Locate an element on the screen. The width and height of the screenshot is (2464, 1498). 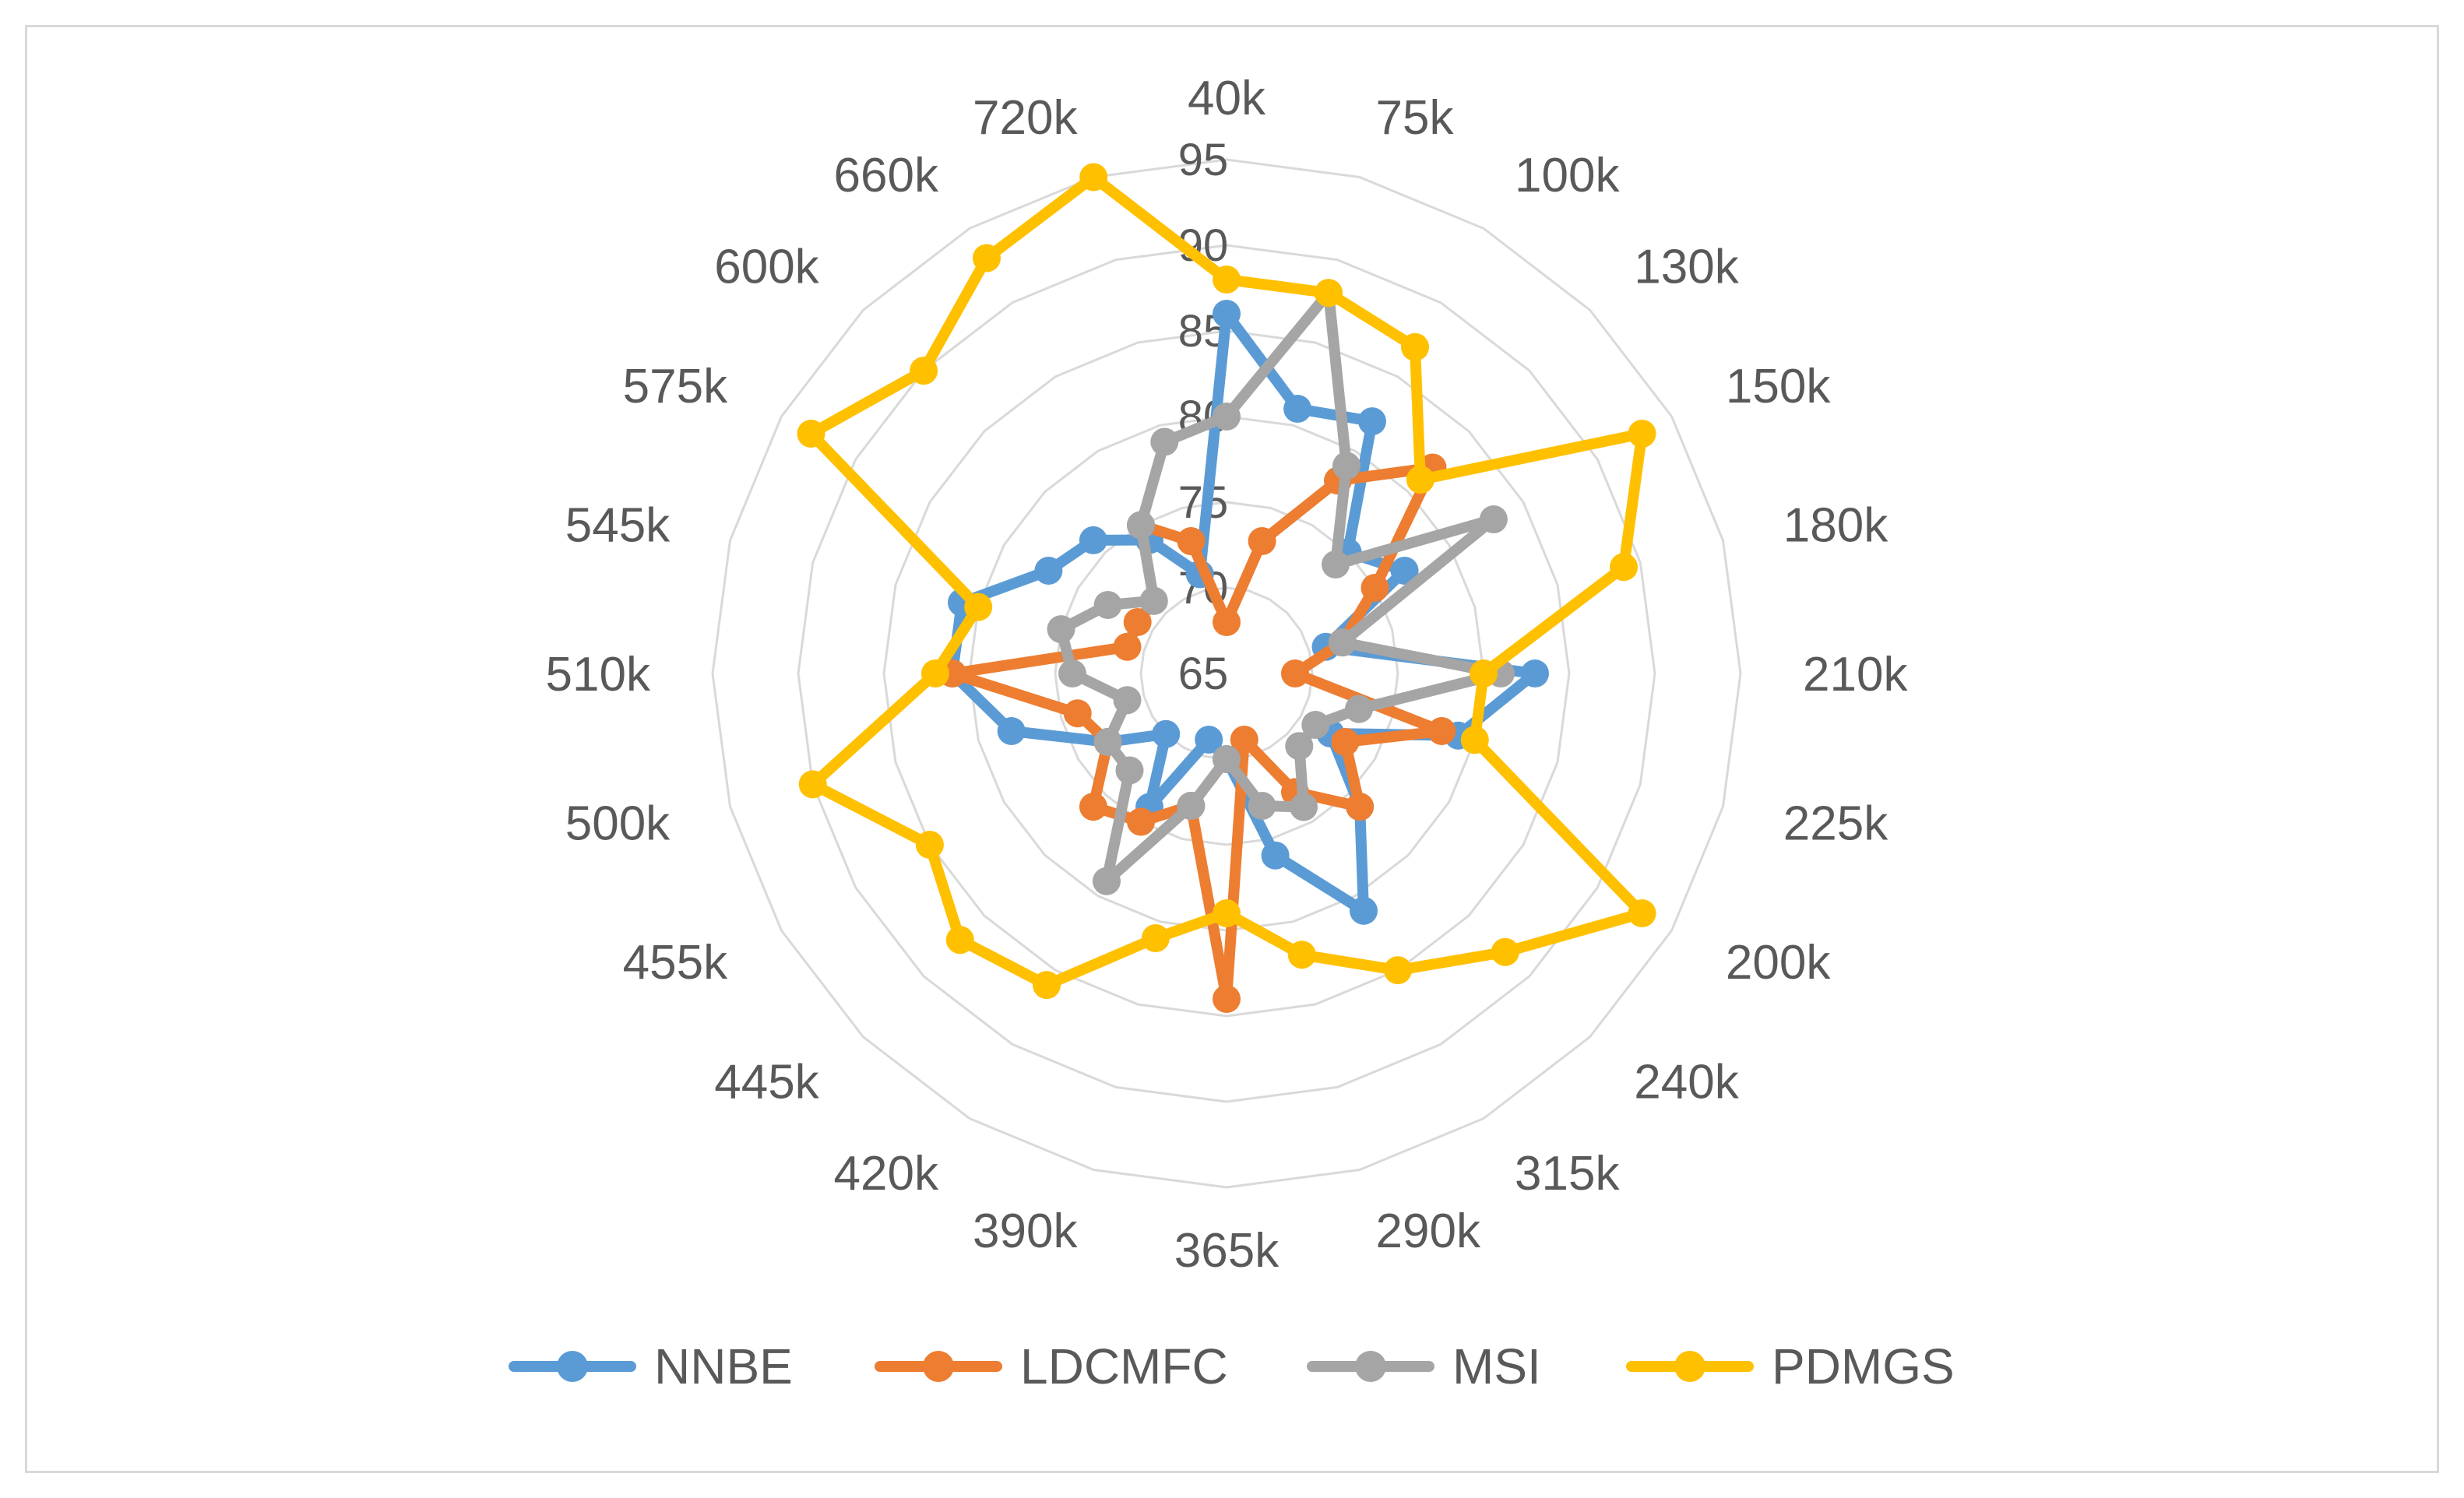
category-label: 180k is located at coordinates (1836, 526).